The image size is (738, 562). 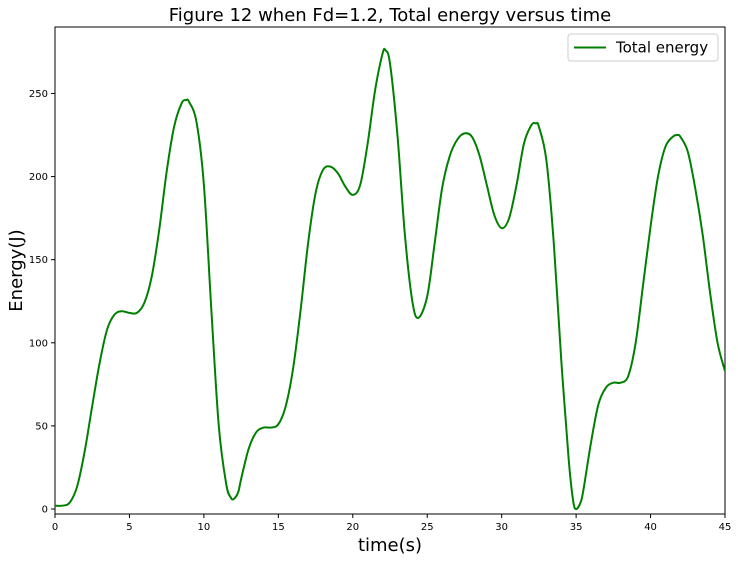 I want to click on x-tick-label: 45, so click(x=725, y=527).